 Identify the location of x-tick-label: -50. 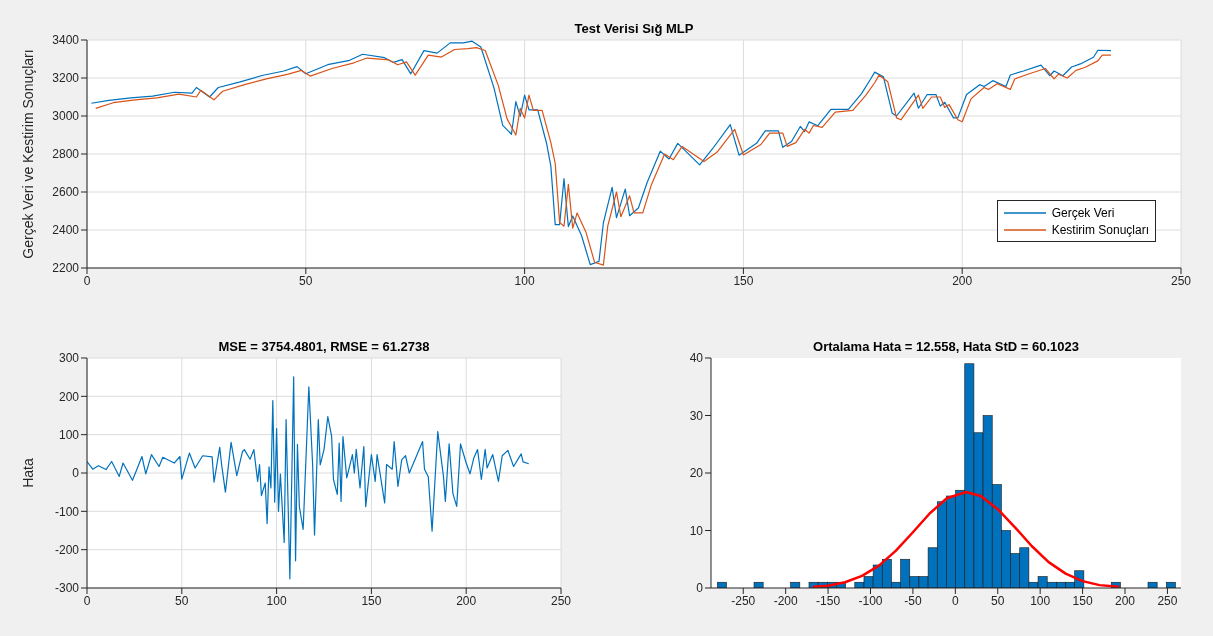
(913, 600).